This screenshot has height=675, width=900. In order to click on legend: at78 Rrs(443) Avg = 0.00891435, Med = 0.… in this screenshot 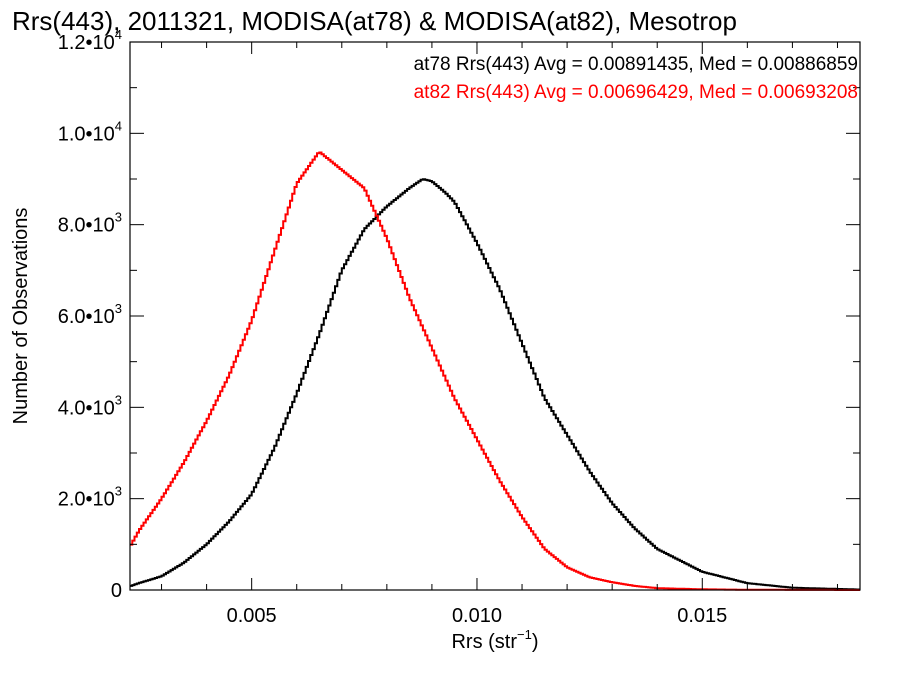, I will do `click(636, 78)`.